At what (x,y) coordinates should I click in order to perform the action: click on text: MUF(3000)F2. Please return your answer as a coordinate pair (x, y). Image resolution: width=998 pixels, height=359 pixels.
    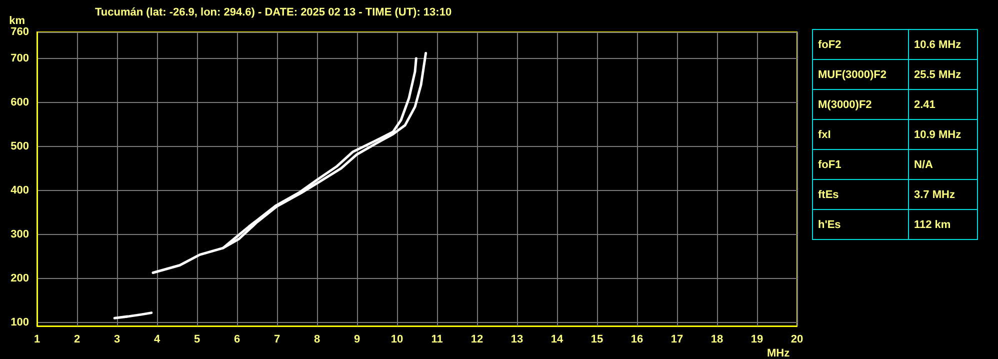
    Looking at the image, I should click on (860, 75).